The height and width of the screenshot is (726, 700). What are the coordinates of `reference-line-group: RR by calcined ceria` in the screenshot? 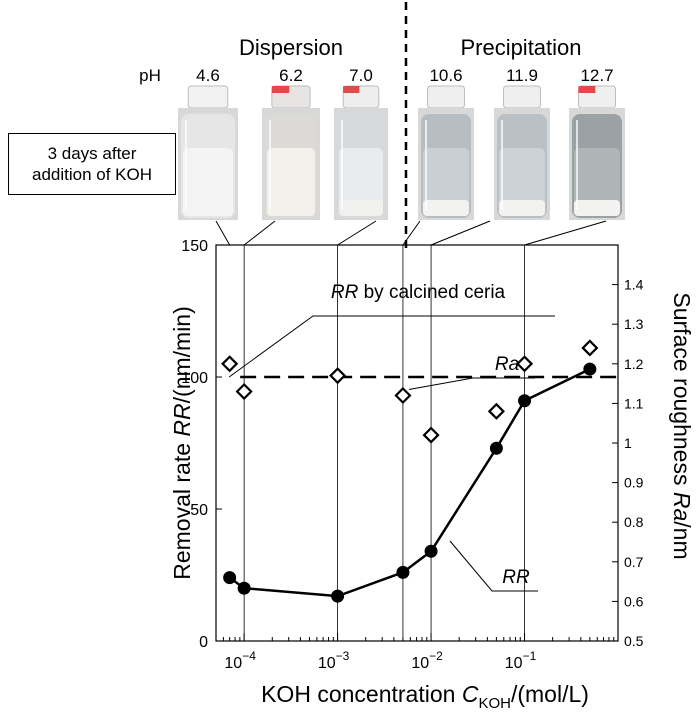 It's located at (423, 330).